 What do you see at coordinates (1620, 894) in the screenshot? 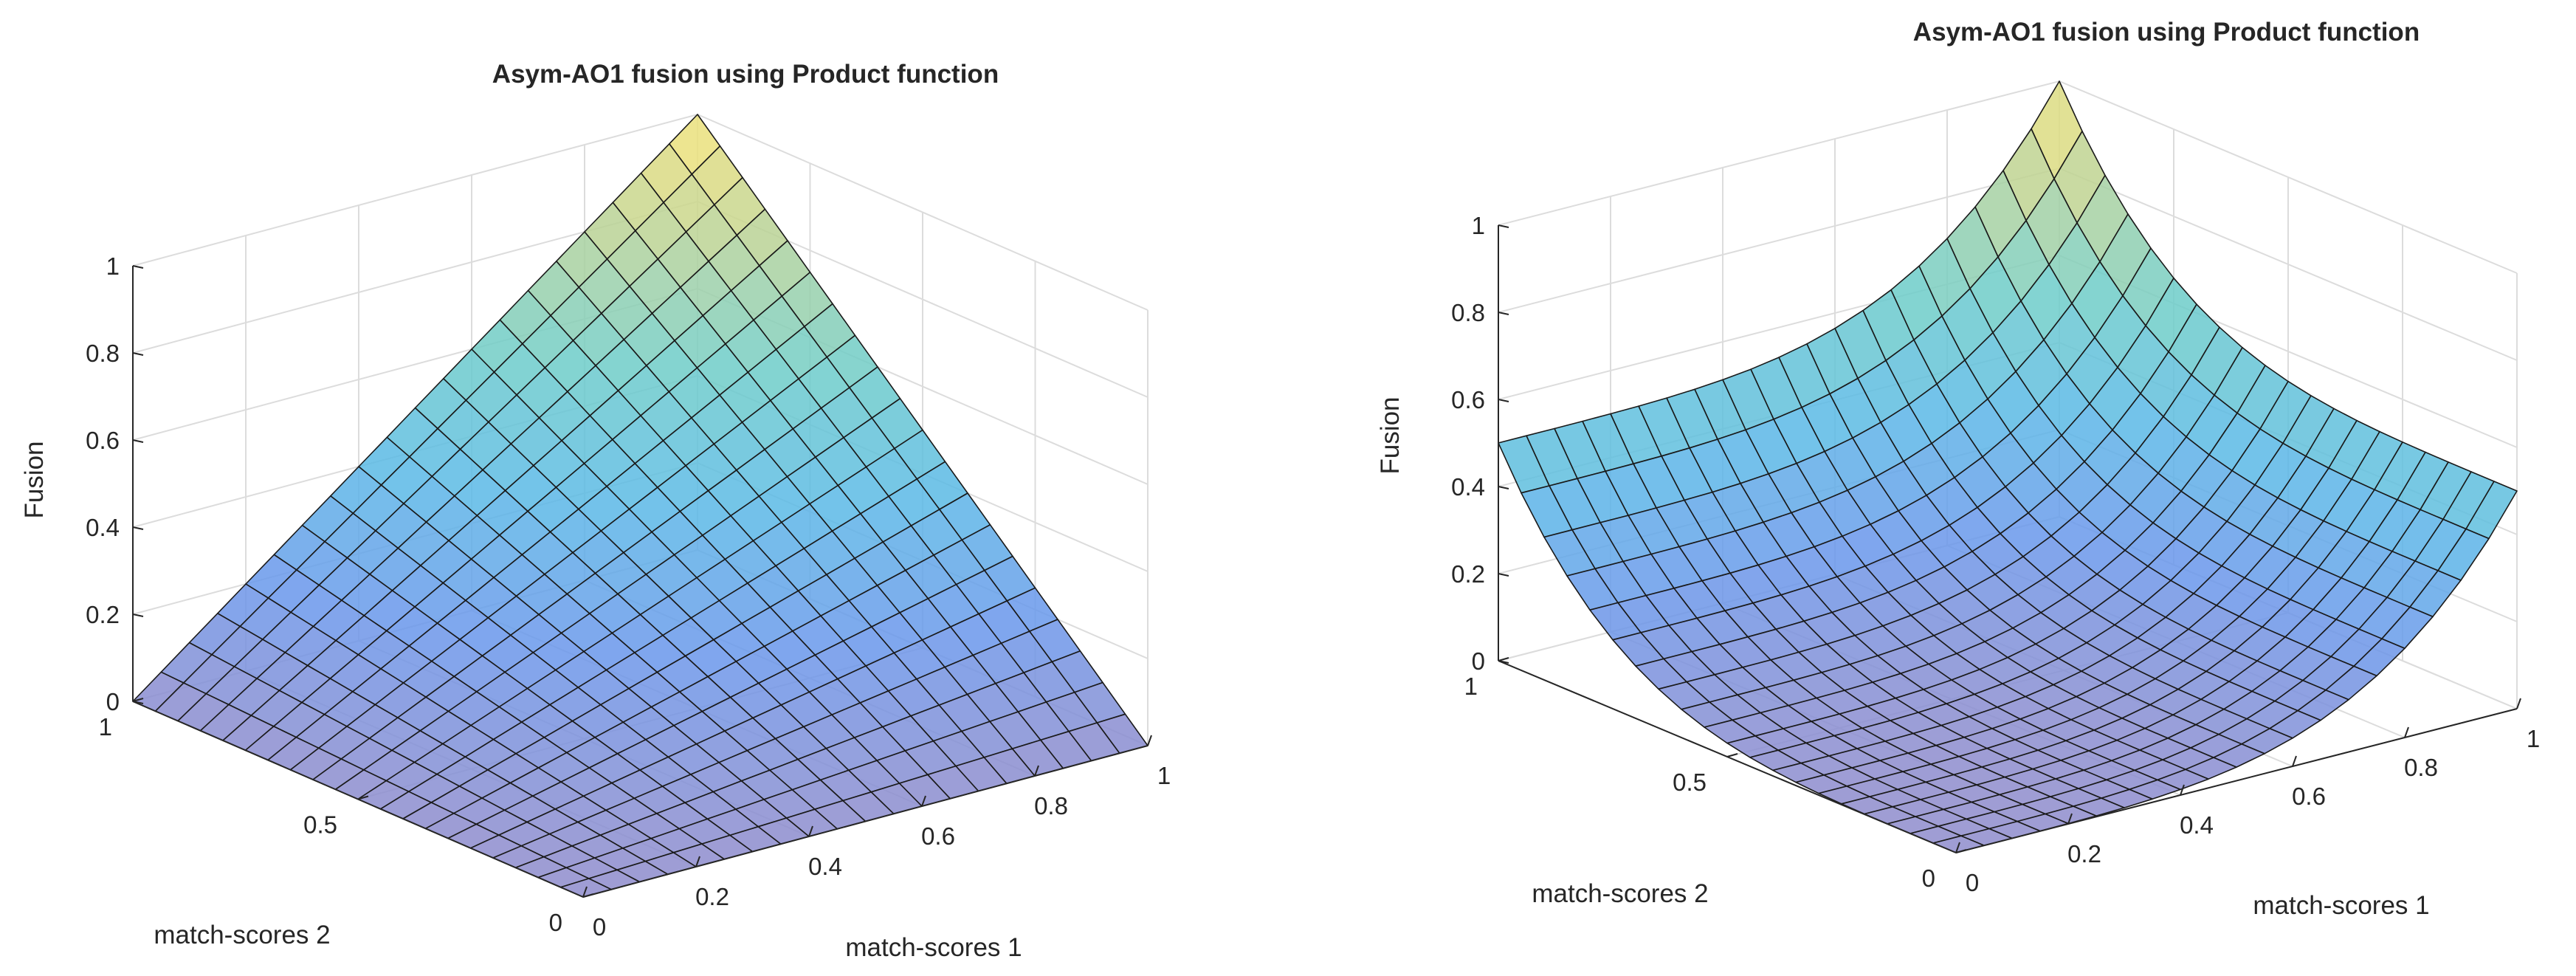
I see `chart-right-ylabel: match-scores 2` at bounding box center [1620, 894].